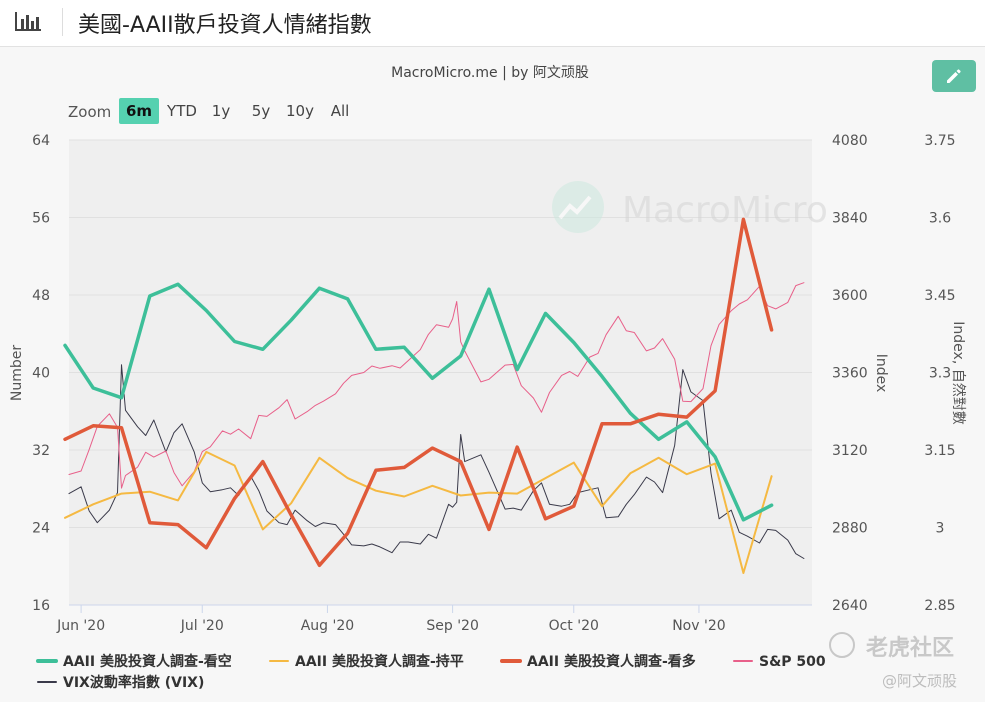 The height and width of the screenshot is (702, 985). I want to click on zoom-selected-bg, so click(139, 111).